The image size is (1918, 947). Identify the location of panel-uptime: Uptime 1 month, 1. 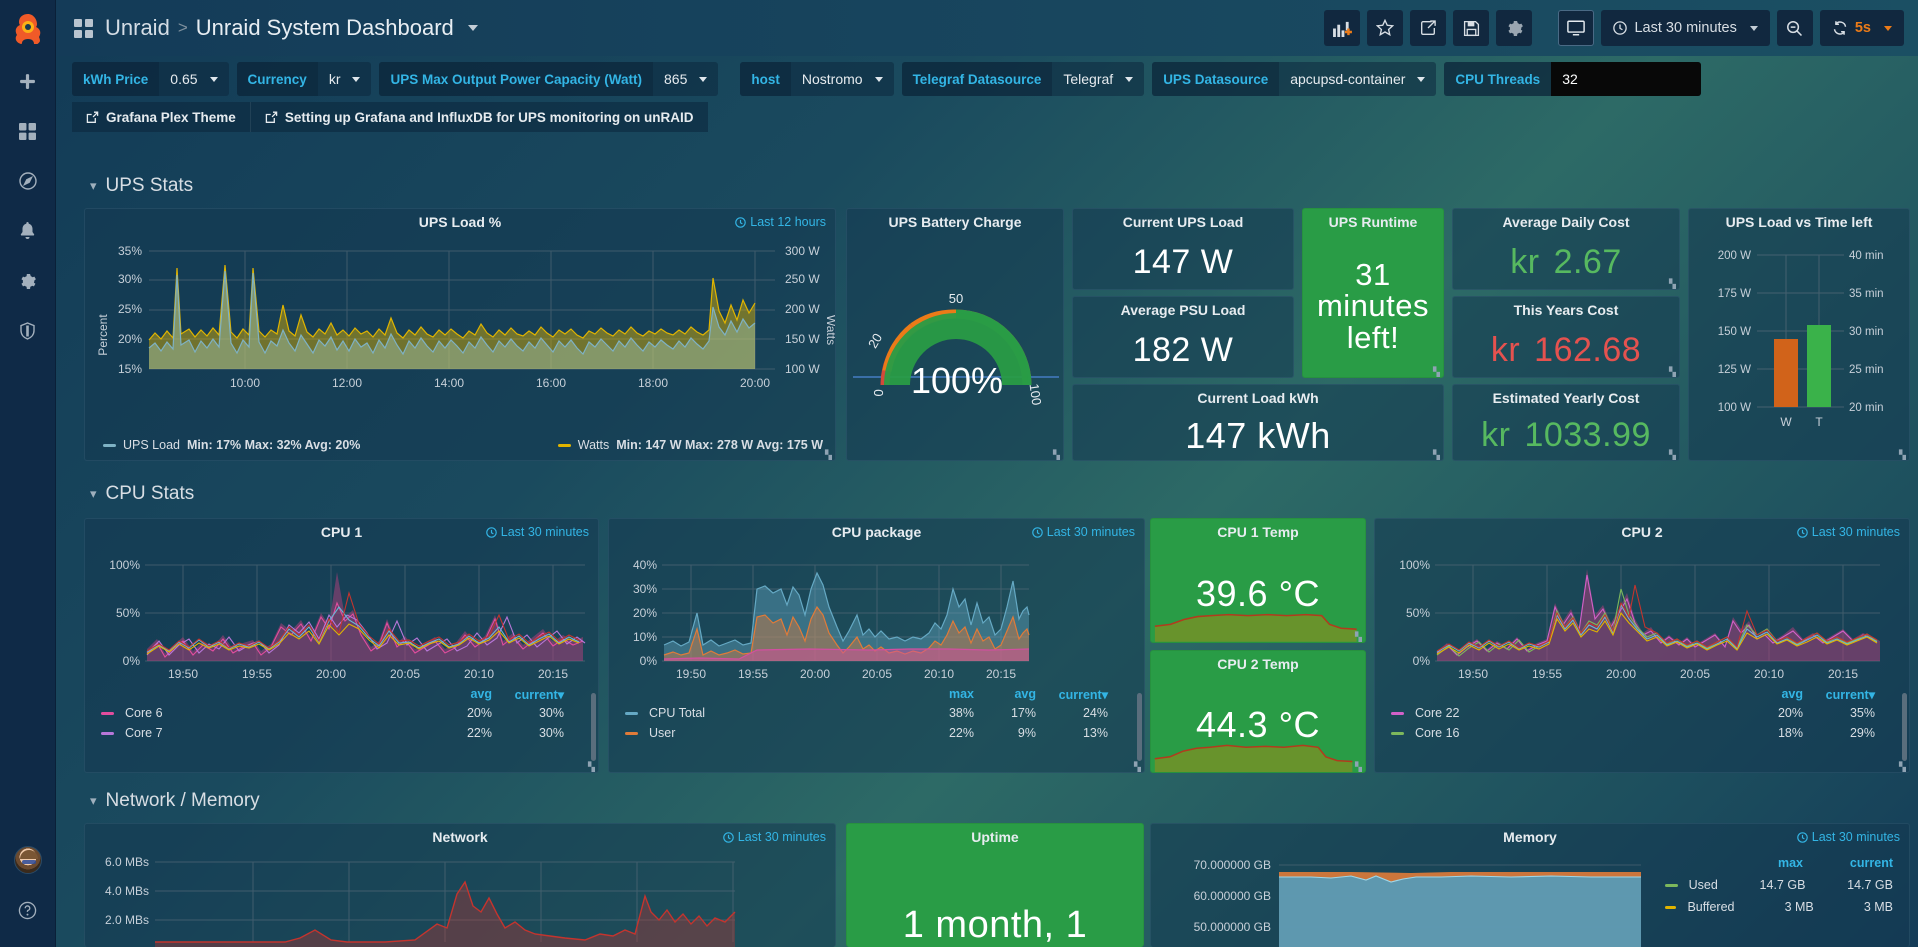
(995, 885).